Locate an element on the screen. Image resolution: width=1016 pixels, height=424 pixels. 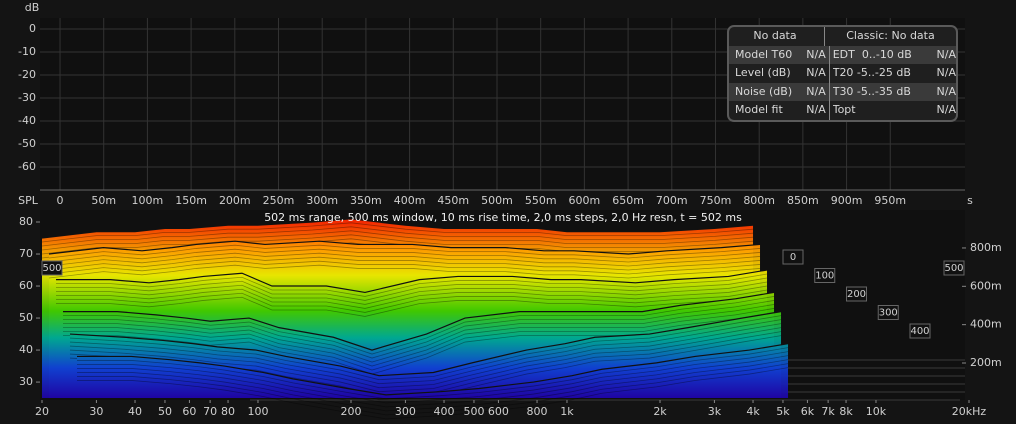
y-tick-label: -60 is located at coordinates (27, 166).